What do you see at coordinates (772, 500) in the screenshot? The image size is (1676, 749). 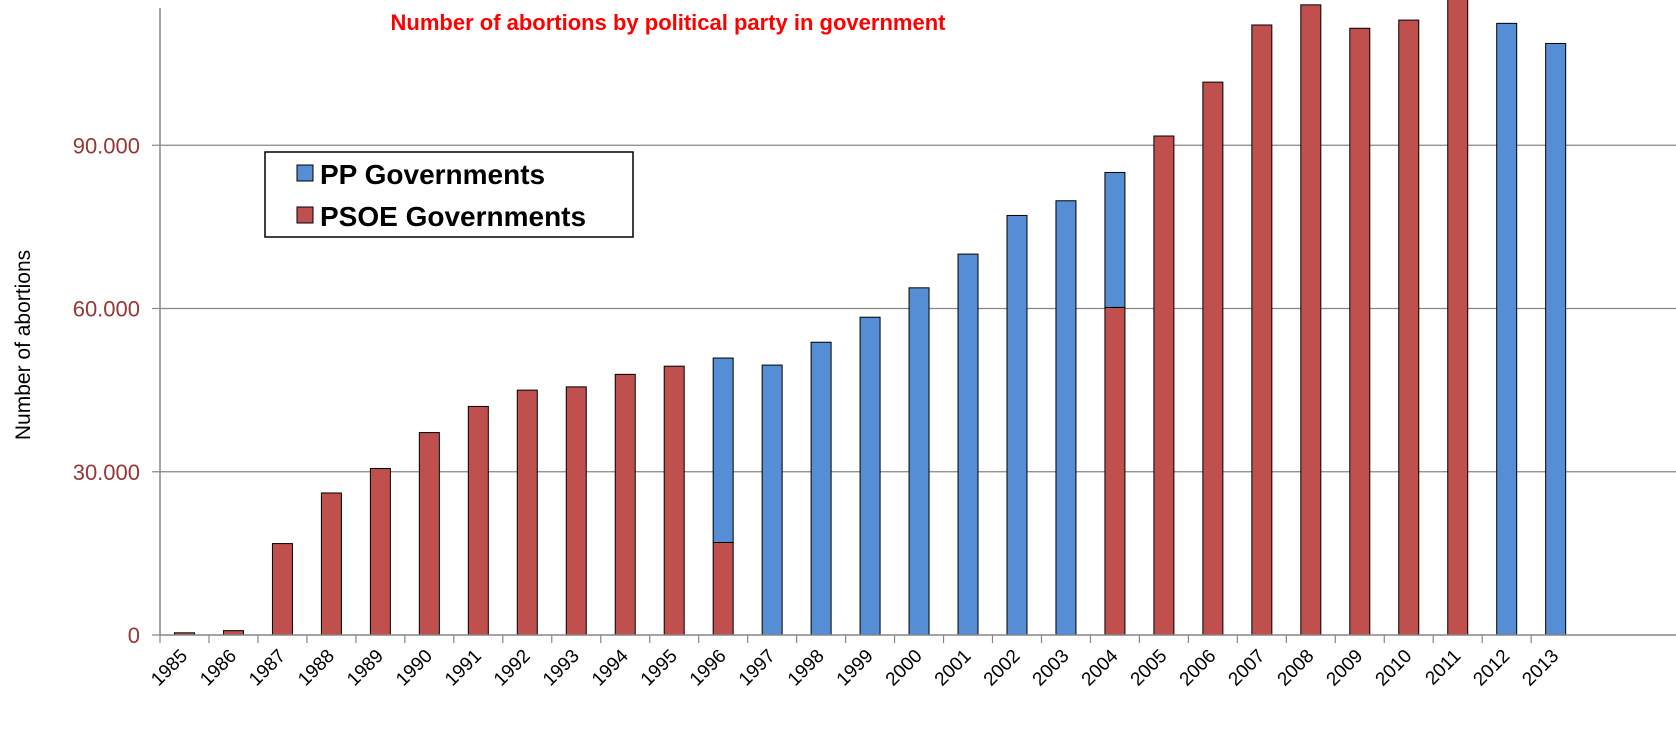 I see `bar-pp-1997` at bounding box center [772, 500].